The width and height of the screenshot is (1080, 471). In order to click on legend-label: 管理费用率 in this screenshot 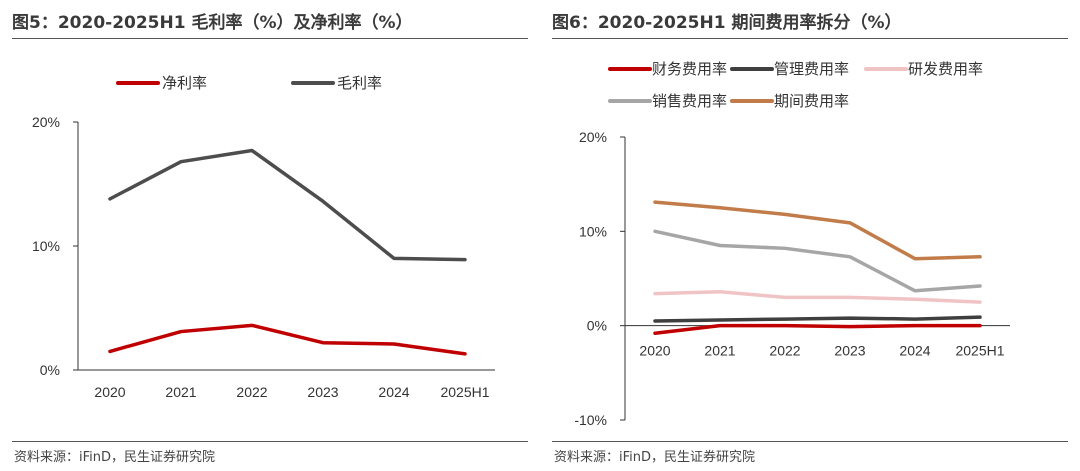, I will do `click(811, 69)`.